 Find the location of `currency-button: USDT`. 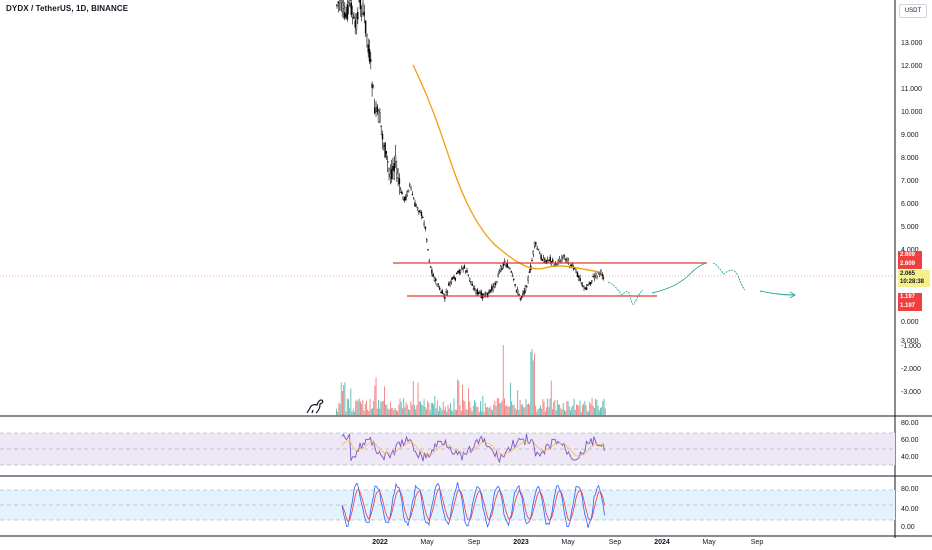

currency-button: USDT is located at coordinates (913, 11).